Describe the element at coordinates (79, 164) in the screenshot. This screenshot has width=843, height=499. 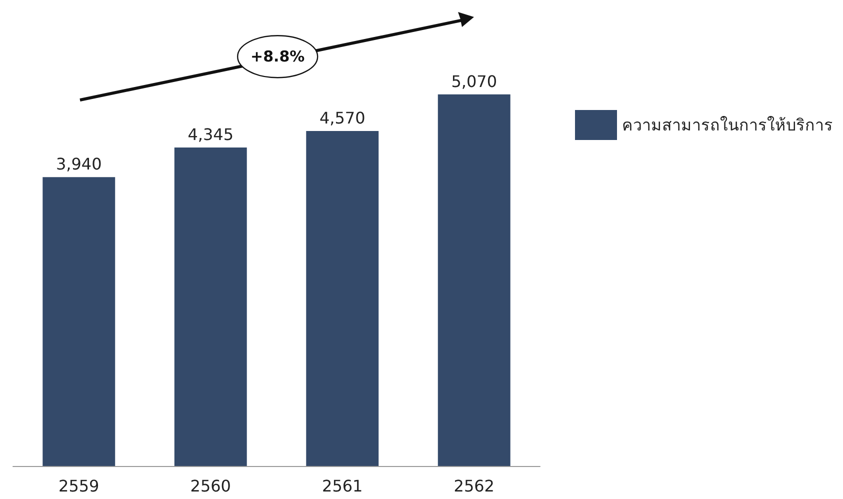
I see `data-label: 3,940` at that location.